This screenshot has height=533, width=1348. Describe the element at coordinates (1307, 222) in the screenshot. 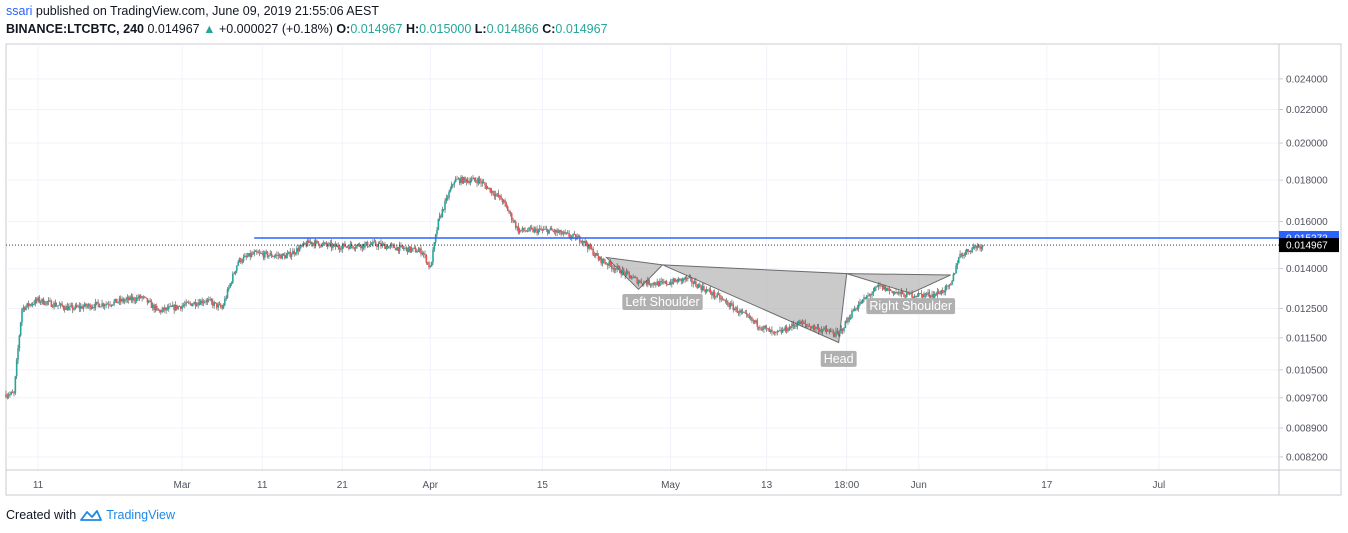

I see `price-tick-label: 0.016000` at that location.